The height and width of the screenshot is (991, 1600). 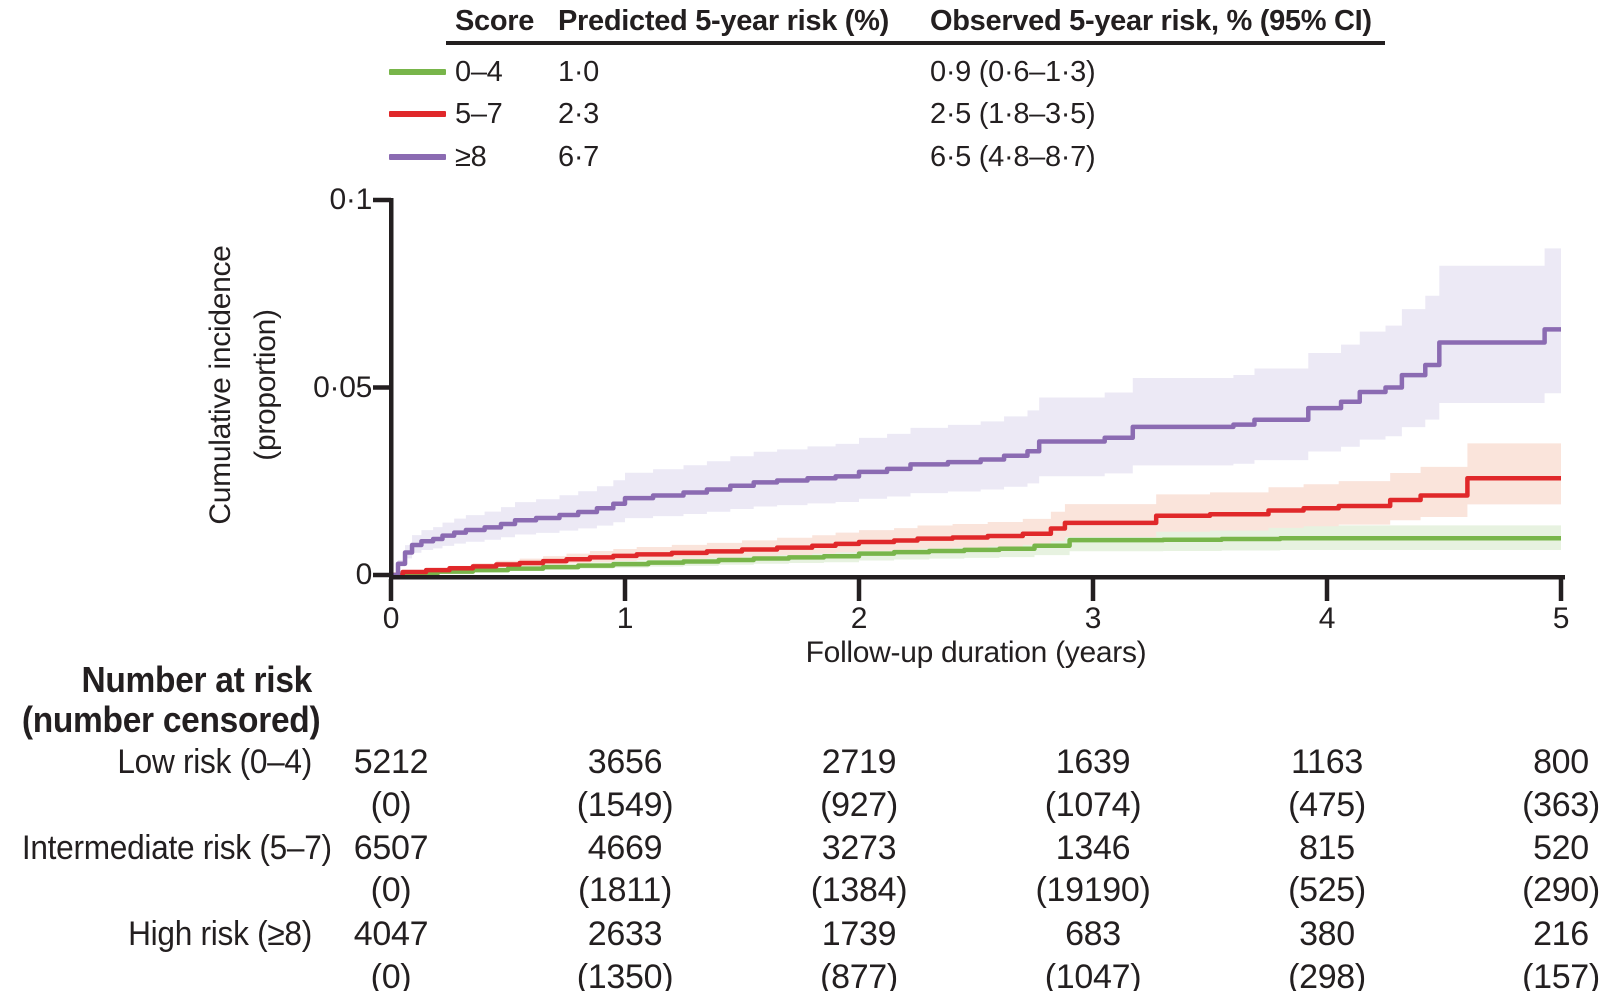 I want to click on risk-count-cell: 520, so click(x=1561, y=848).